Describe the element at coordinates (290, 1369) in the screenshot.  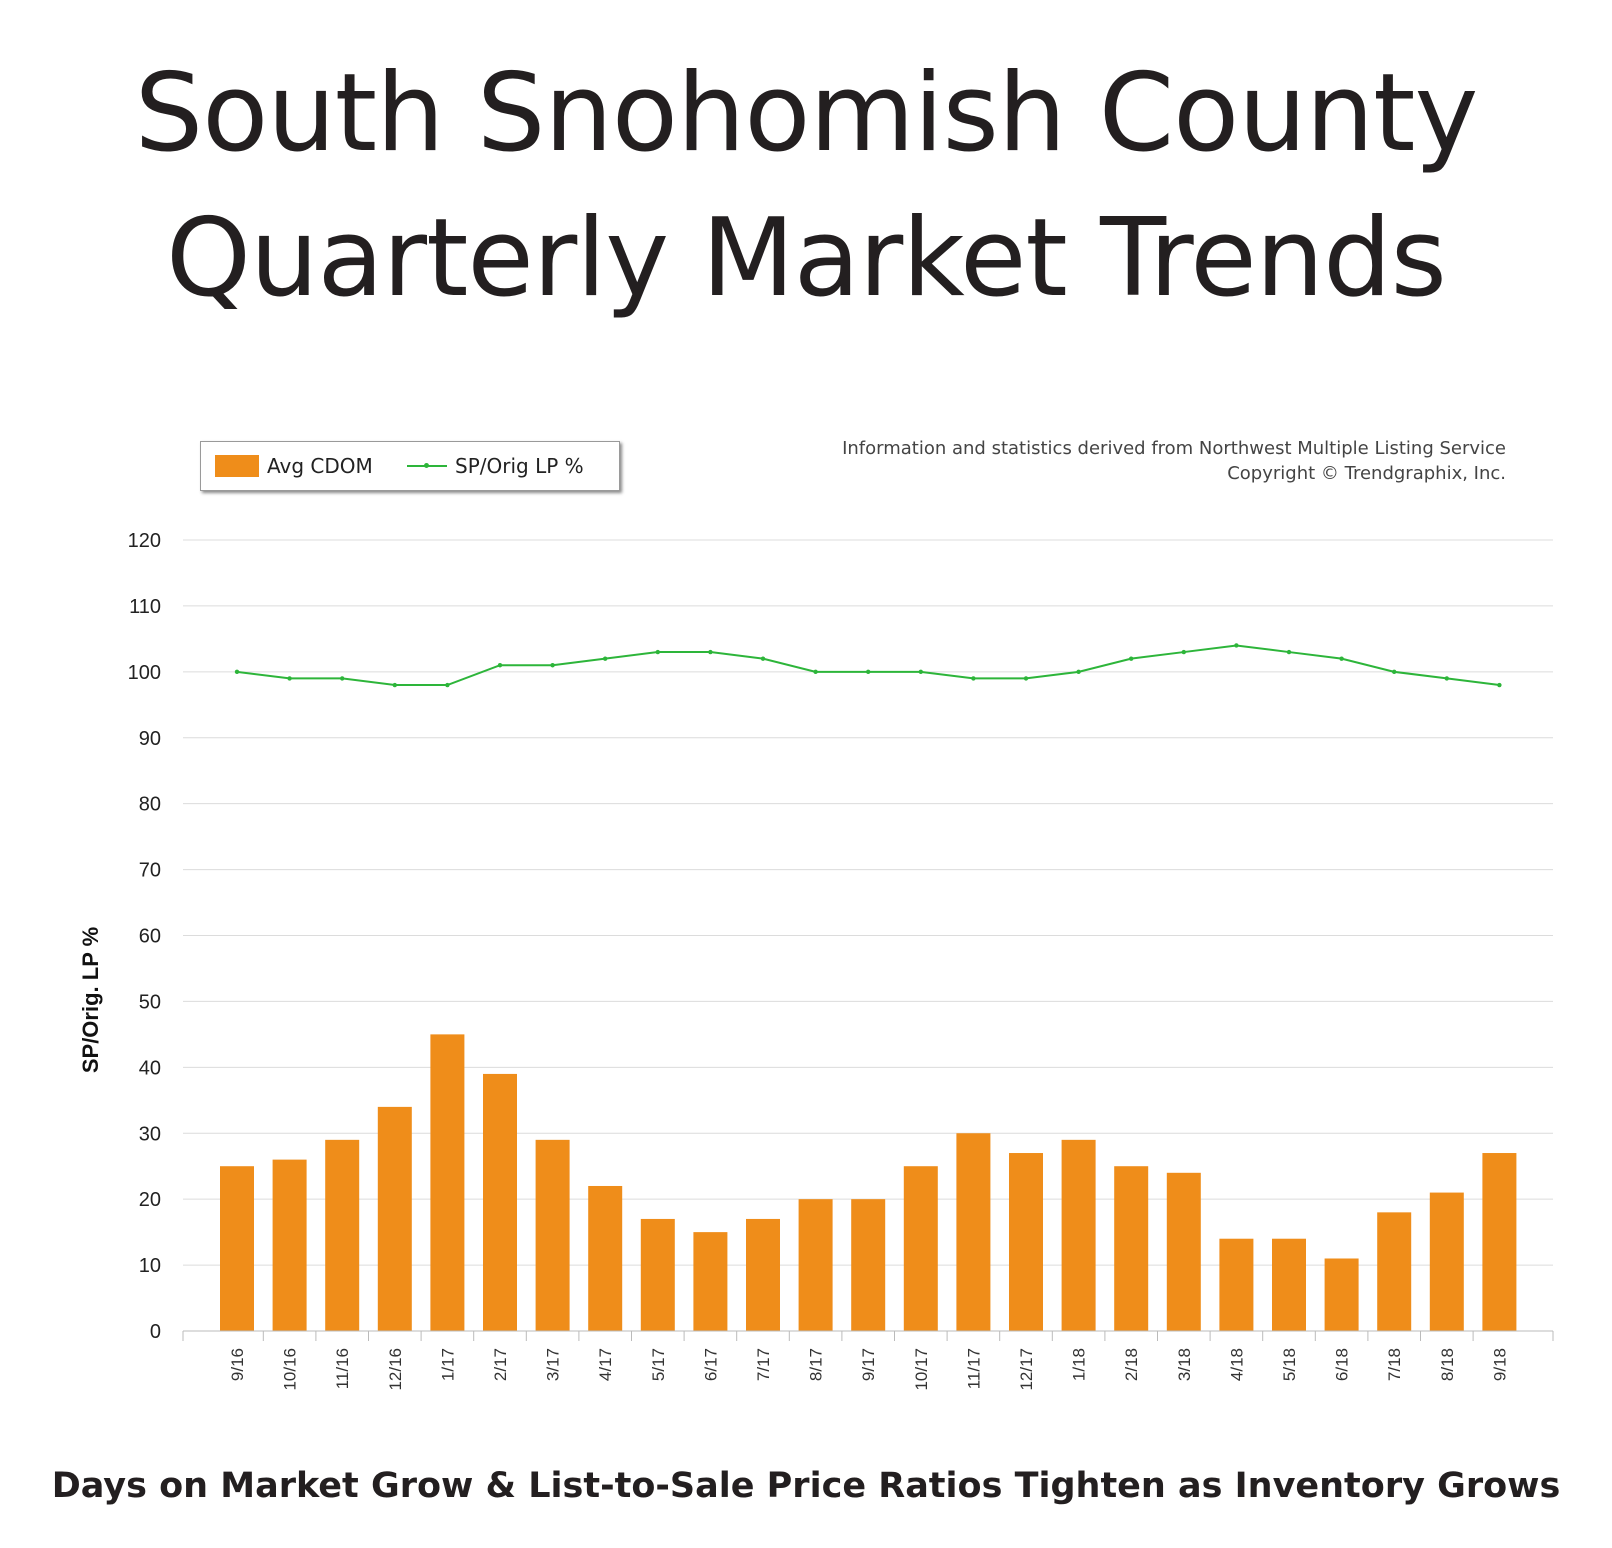
I see `x-tick-label: 10/16` at that location.